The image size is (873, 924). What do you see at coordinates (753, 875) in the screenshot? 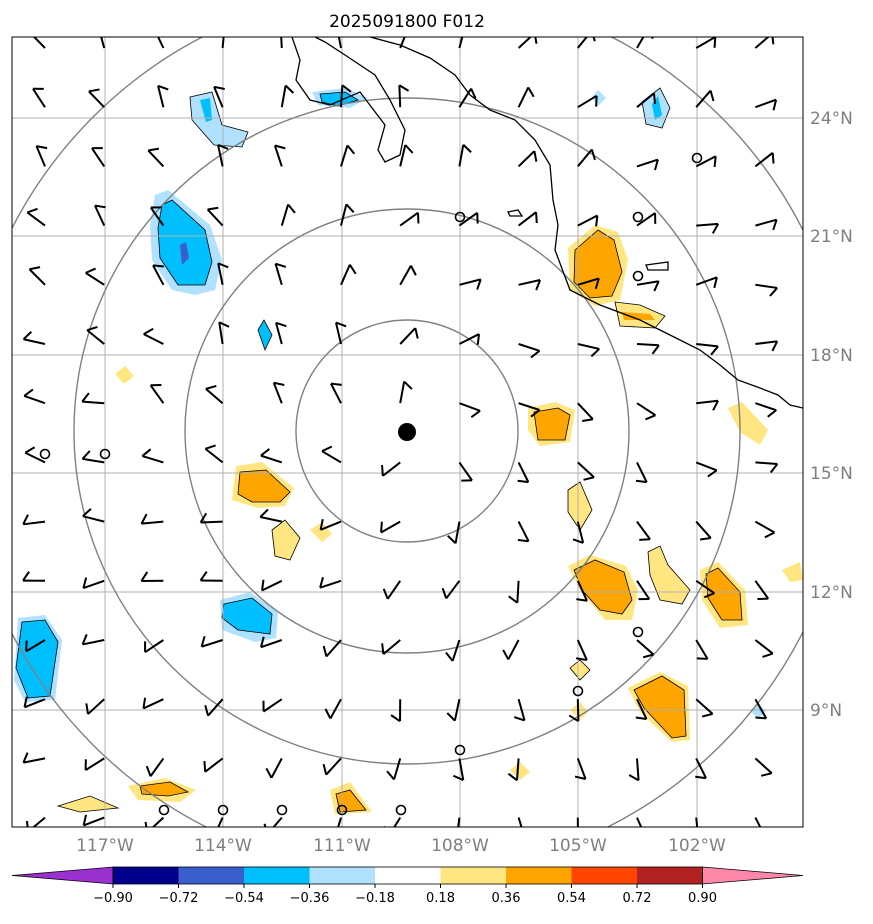
I see `colorbar-extend-high` at bounding box center [753, 875].